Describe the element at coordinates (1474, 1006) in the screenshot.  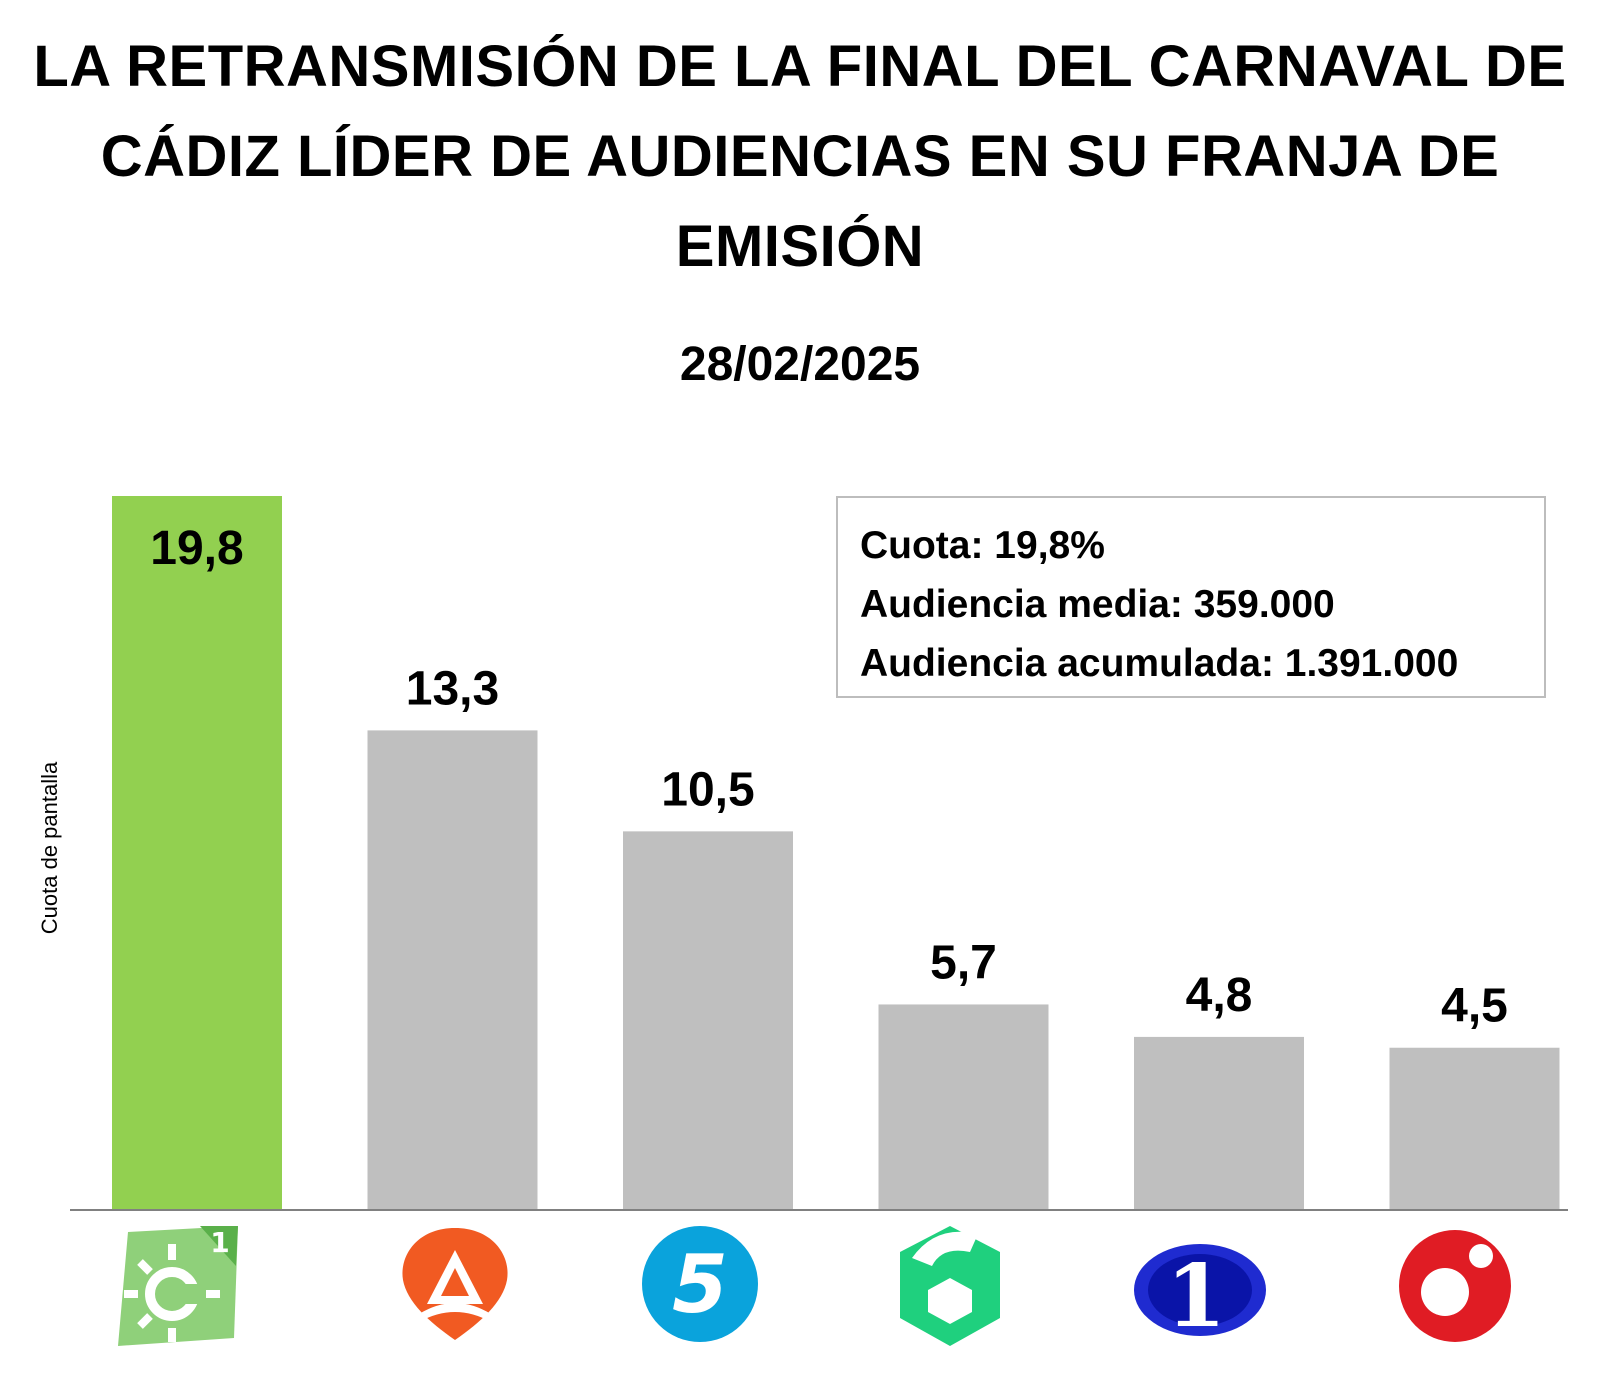
I see `data-label-5: 4,5` at that location.